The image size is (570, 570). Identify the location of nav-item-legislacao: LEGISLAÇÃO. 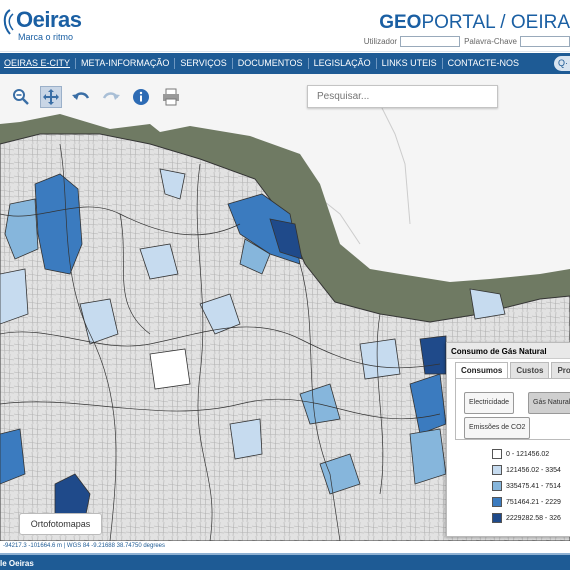
(343, 63).